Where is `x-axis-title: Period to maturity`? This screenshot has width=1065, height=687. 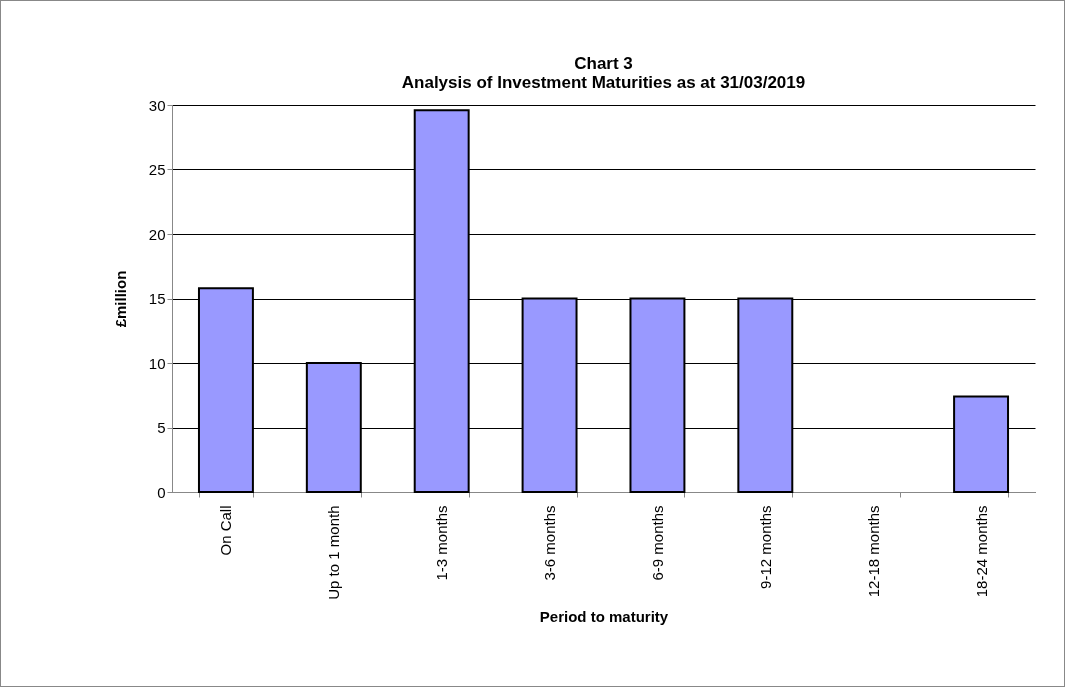 x-axis-title: Period to maturity is located at coordinates (604, 616).